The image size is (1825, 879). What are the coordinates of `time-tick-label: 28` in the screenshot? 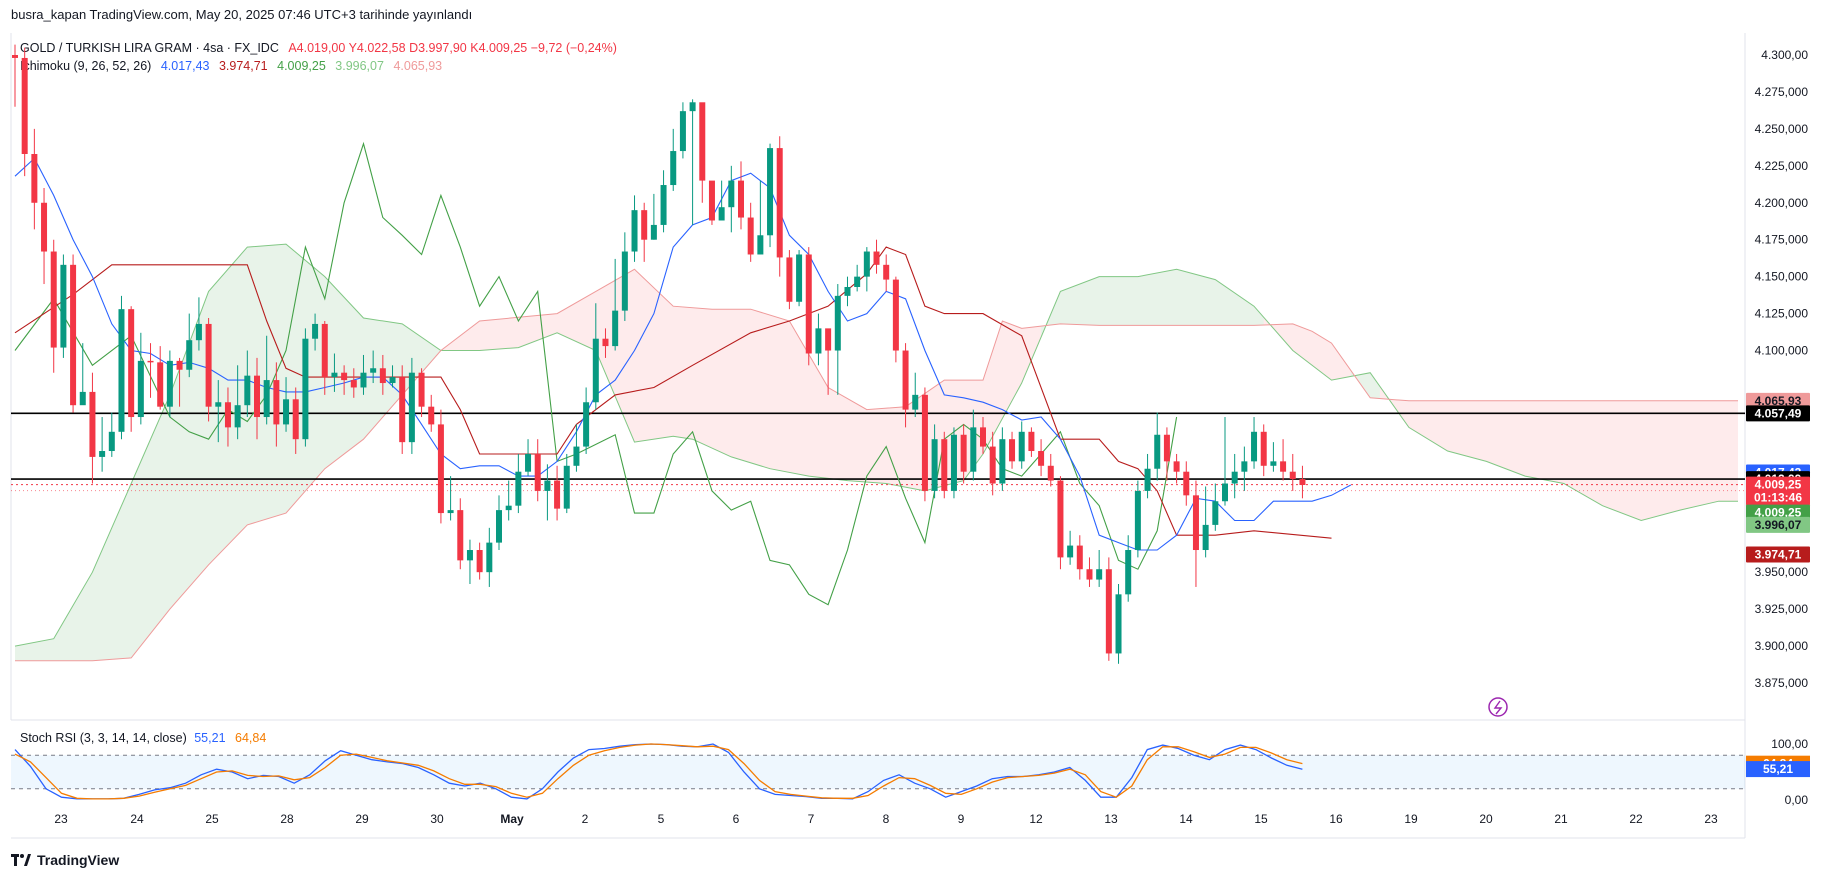 It's located at (287, 819).